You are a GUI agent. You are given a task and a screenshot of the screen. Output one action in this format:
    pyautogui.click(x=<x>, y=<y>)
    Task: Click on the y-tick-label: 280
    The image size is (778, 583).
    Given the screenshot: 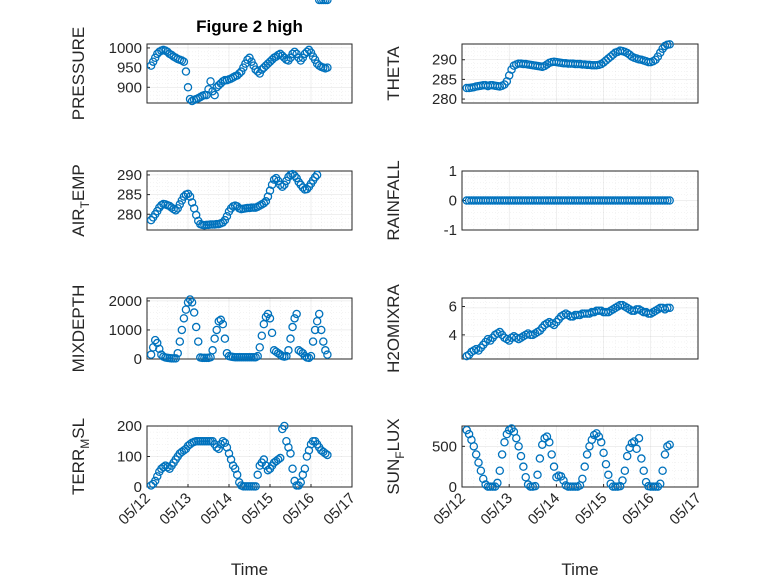 What is the action you would take?
    pyautogui.click(x=444, y=99)
    